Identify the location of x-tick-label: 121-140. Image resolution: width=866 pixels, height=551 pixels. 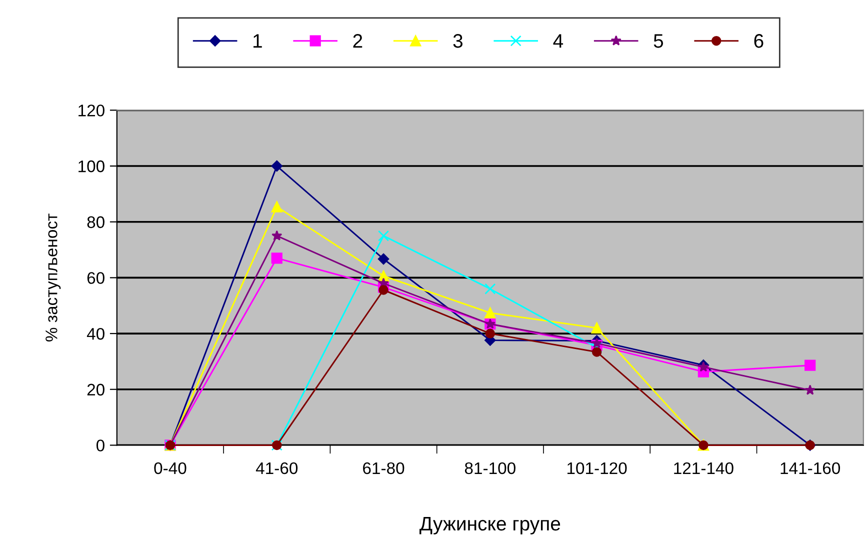
(704, 468).